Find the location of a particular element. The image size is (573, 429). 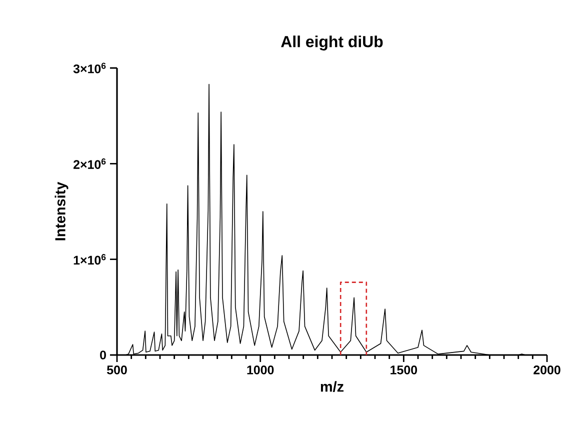

y-tick-label: 3×10$^{6}$ is located at coordinates (89, 68).